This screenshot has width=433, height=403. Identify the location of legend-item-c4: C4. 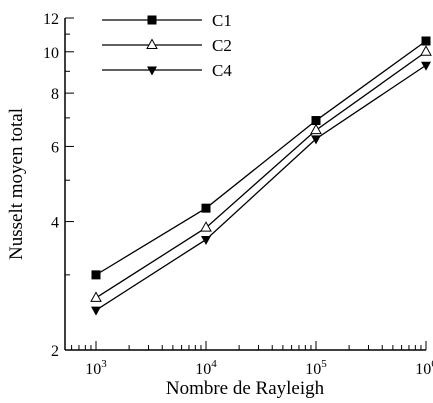
(167, 70).